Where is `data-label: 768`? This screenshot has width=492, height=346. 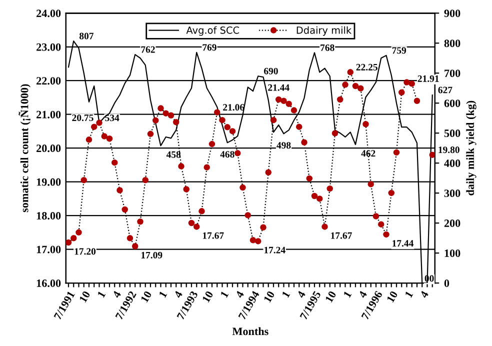 data-label: 768 is located at coordinates (327, 47).